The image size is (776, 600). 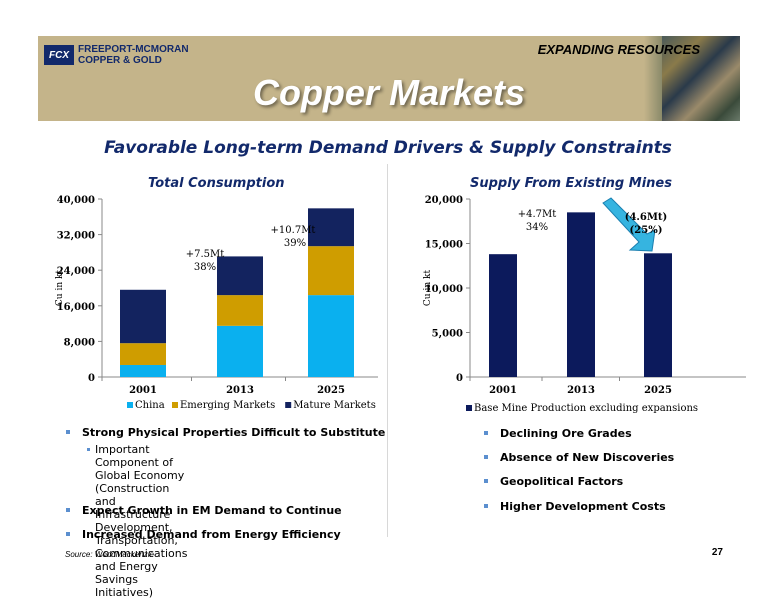 What do you see at coordinates (444, 200) in the screenshot?
I see `y-tick-label: 20,000` at bounding box center [444, 200].